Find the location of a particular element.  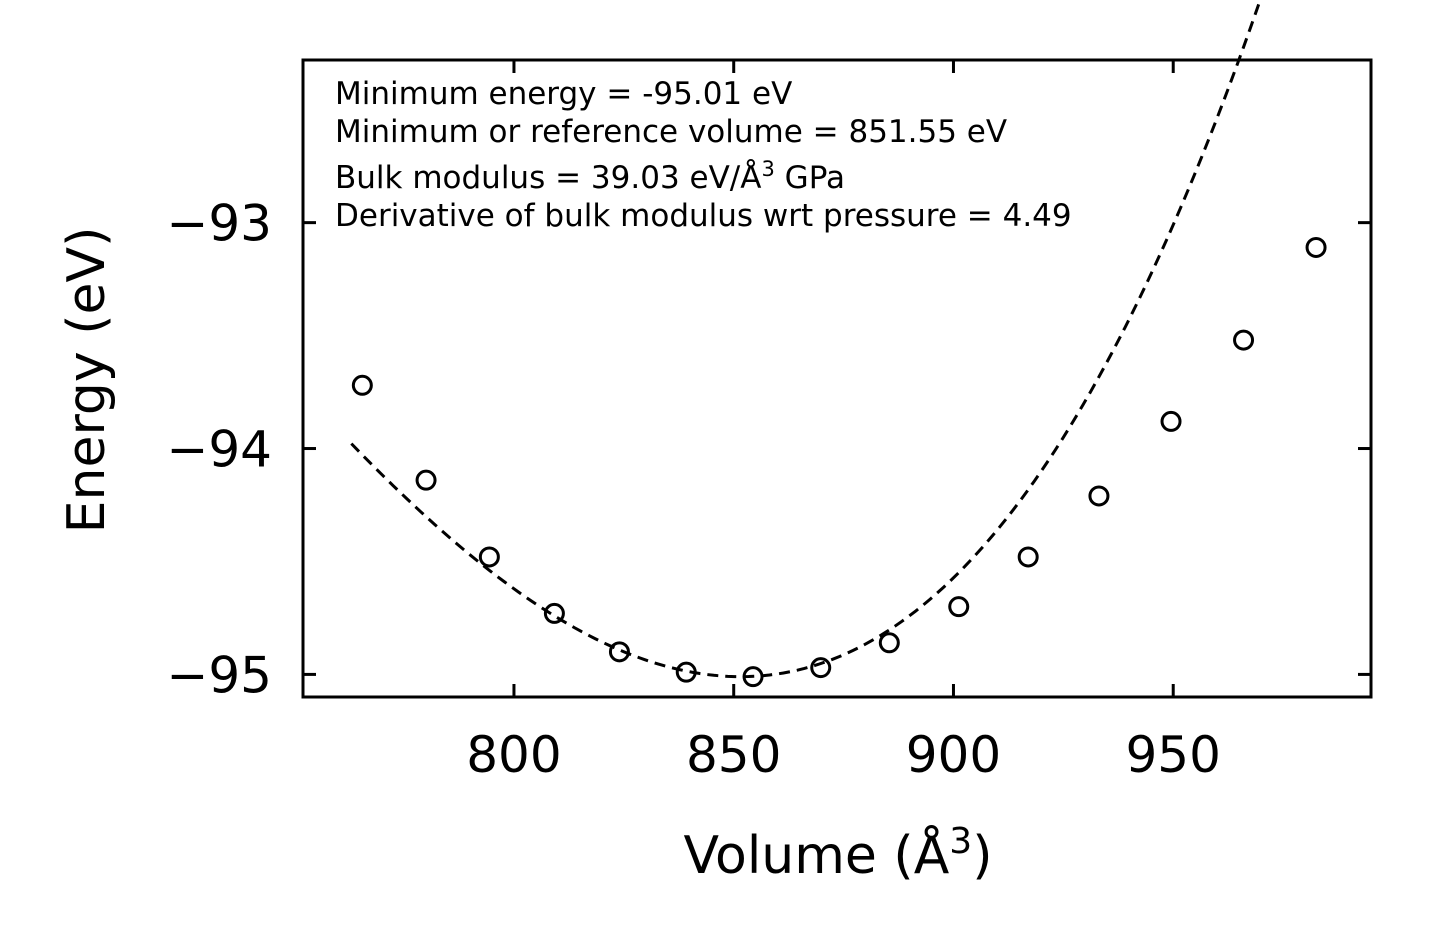

y-tick-label: −93 is located at coordinates (219, 224).